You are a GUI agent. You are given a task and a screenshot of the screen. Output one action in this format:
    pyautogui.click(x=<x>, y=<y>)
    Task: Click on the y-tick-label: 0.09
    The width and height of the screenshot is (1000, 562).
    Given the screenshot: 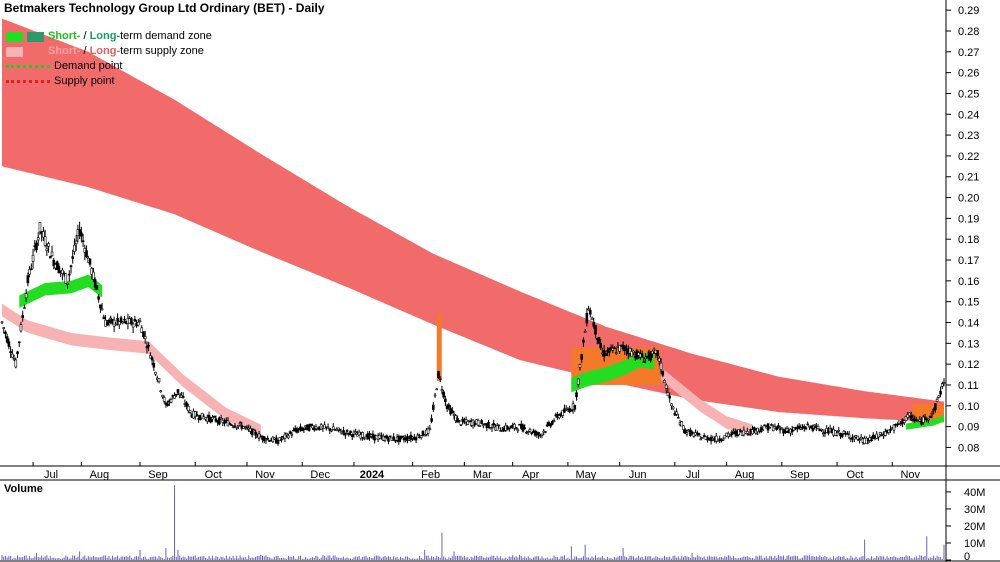 What is the action you would take?
    pyautogui.click(x=968, y=428)
    